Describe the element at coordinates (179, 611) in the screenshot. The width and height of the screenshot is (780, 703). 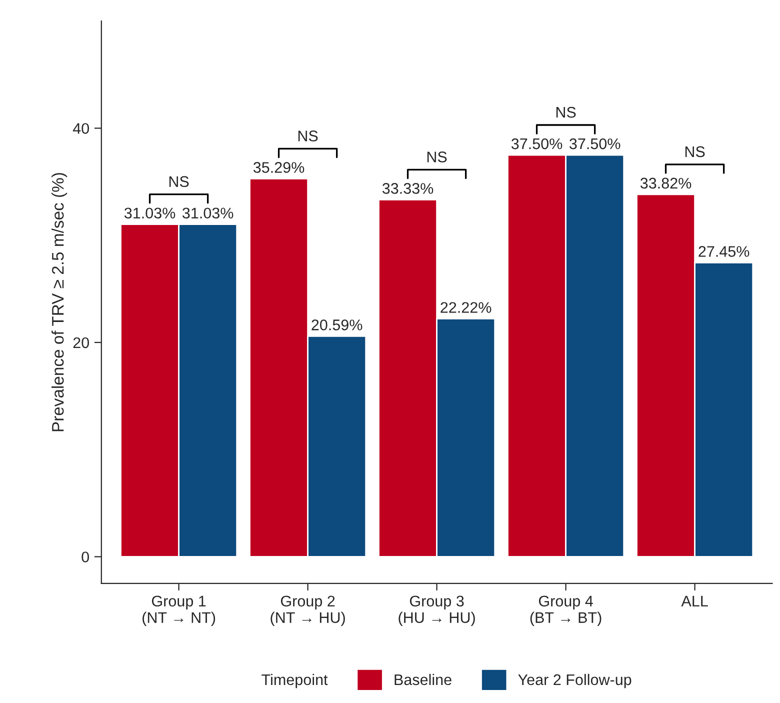
I see `x-tick-label: Group 1 (NT → NT)` at that location.